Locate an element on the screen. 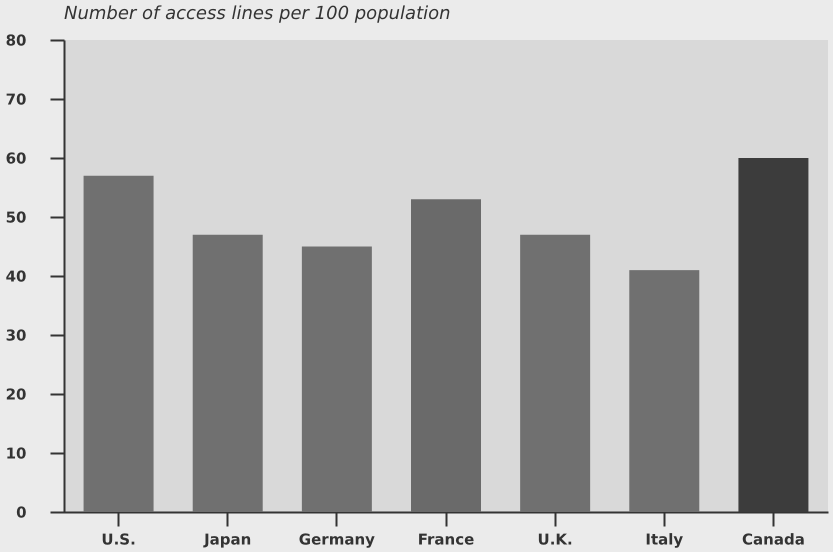 The image size is (833, 552). x-tick-label: Canada is located at coordinates (773, 539).